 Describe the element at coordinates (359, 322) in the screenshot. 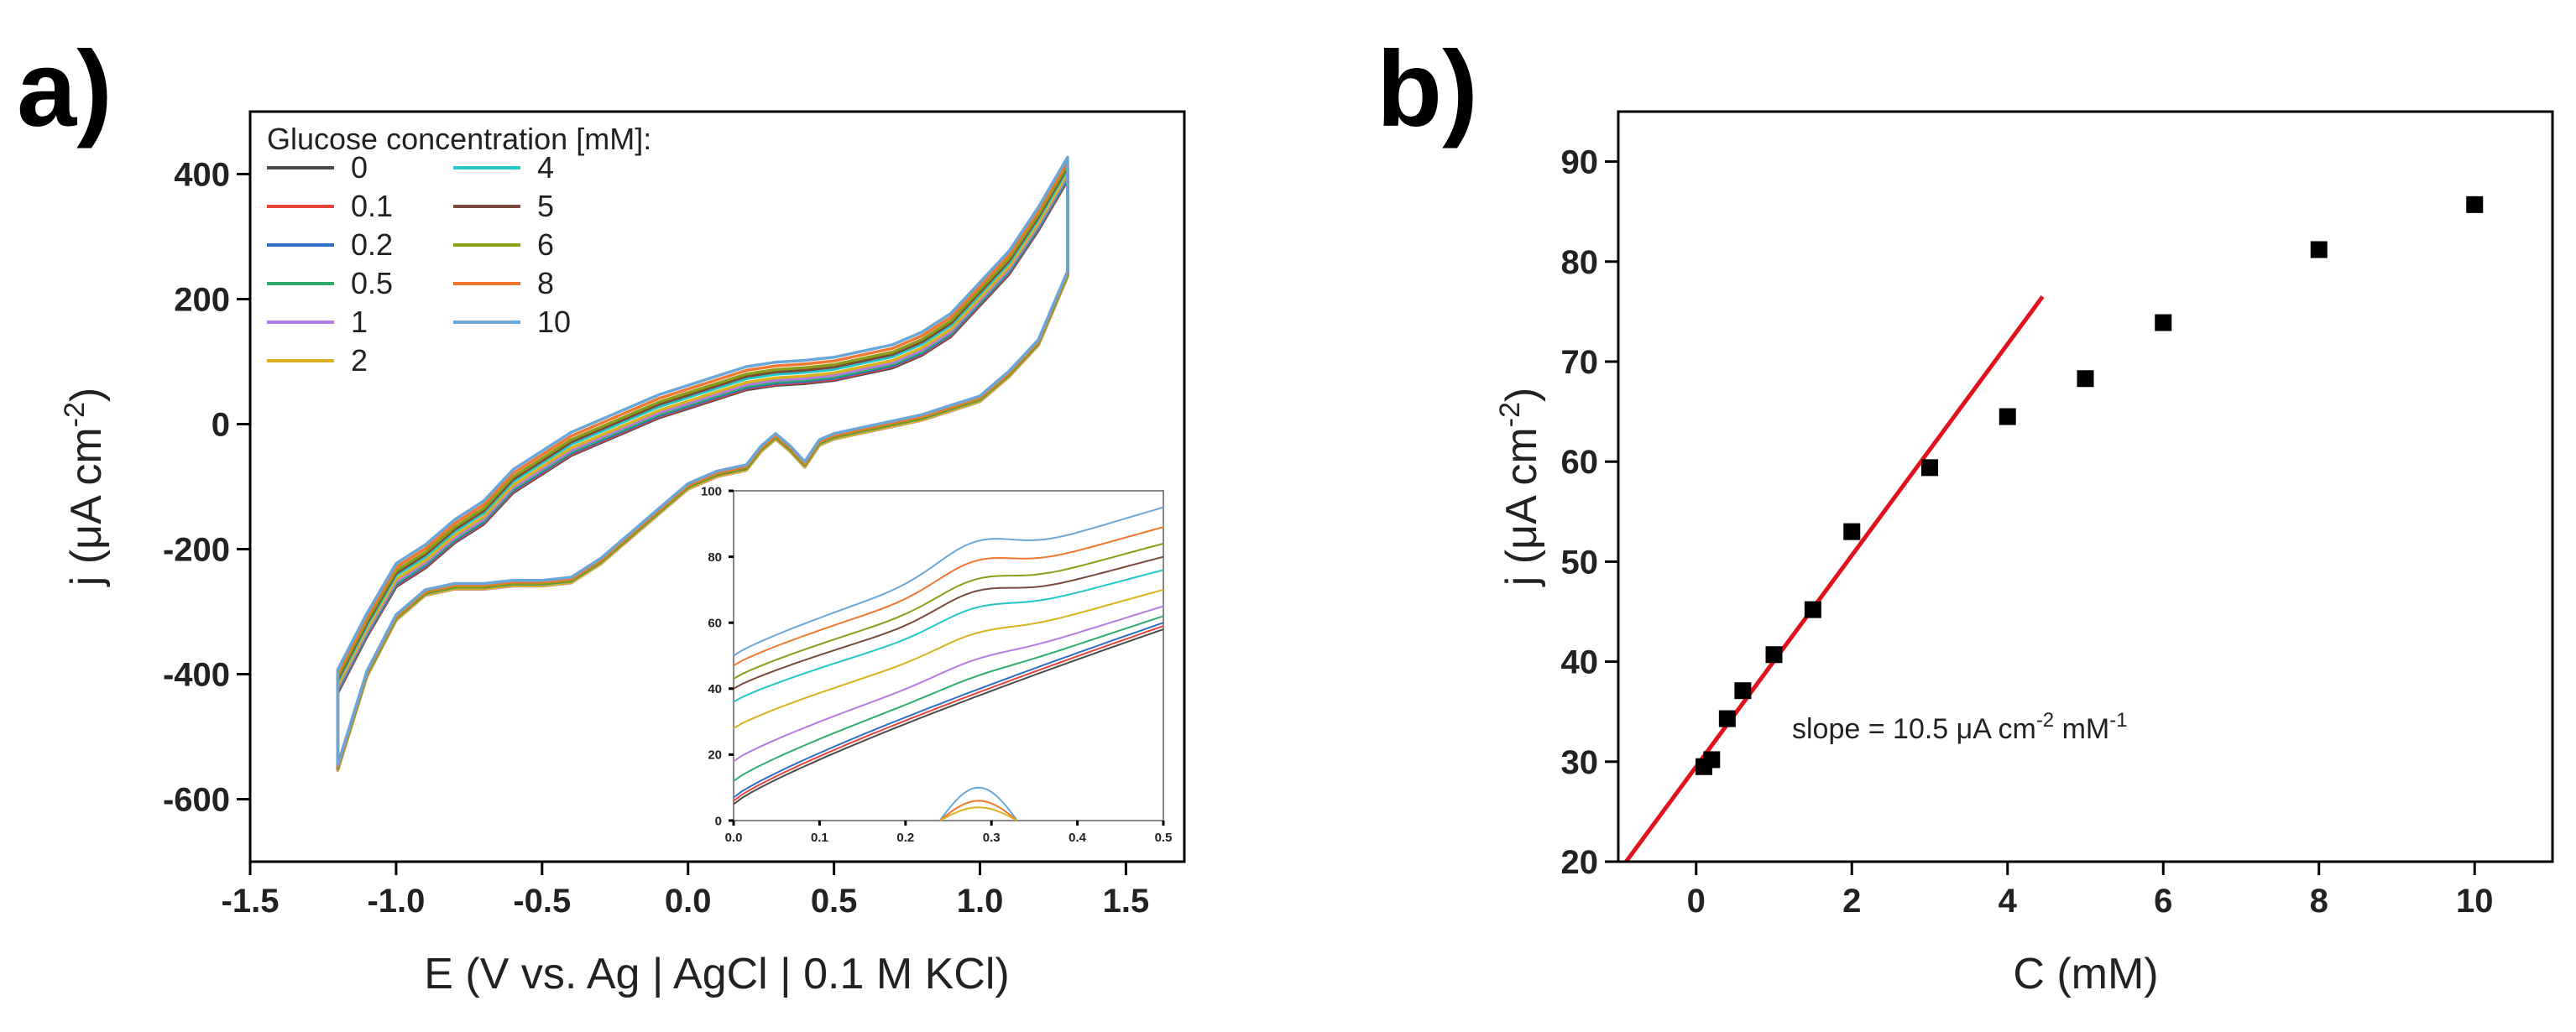

I see `legend-entry-label: 1` at that location.